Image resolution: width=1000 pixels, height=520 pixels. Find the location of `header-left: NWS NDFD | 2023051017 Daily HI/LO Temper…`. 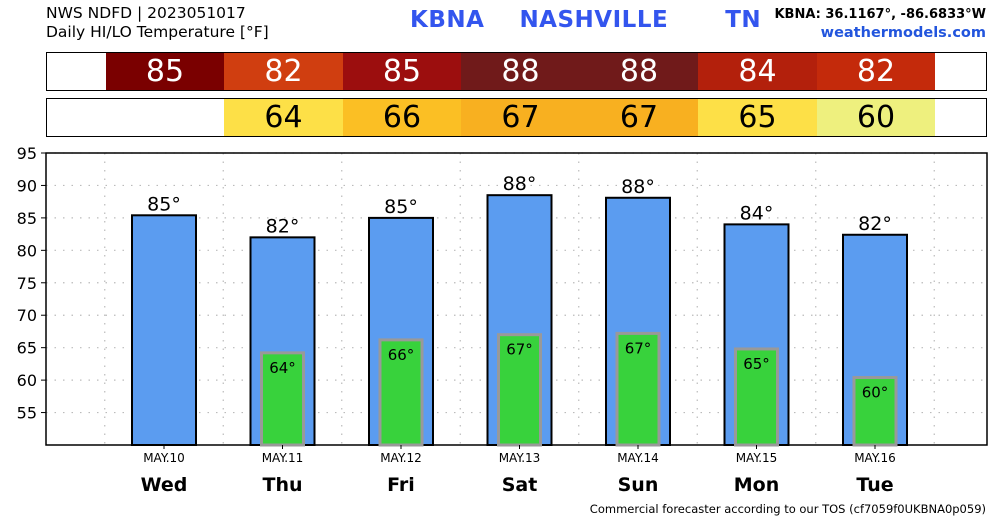

header-left: NWS NDFD | 2023051017 Daily HI/LO Temper… is located at coordinates (157, 23).